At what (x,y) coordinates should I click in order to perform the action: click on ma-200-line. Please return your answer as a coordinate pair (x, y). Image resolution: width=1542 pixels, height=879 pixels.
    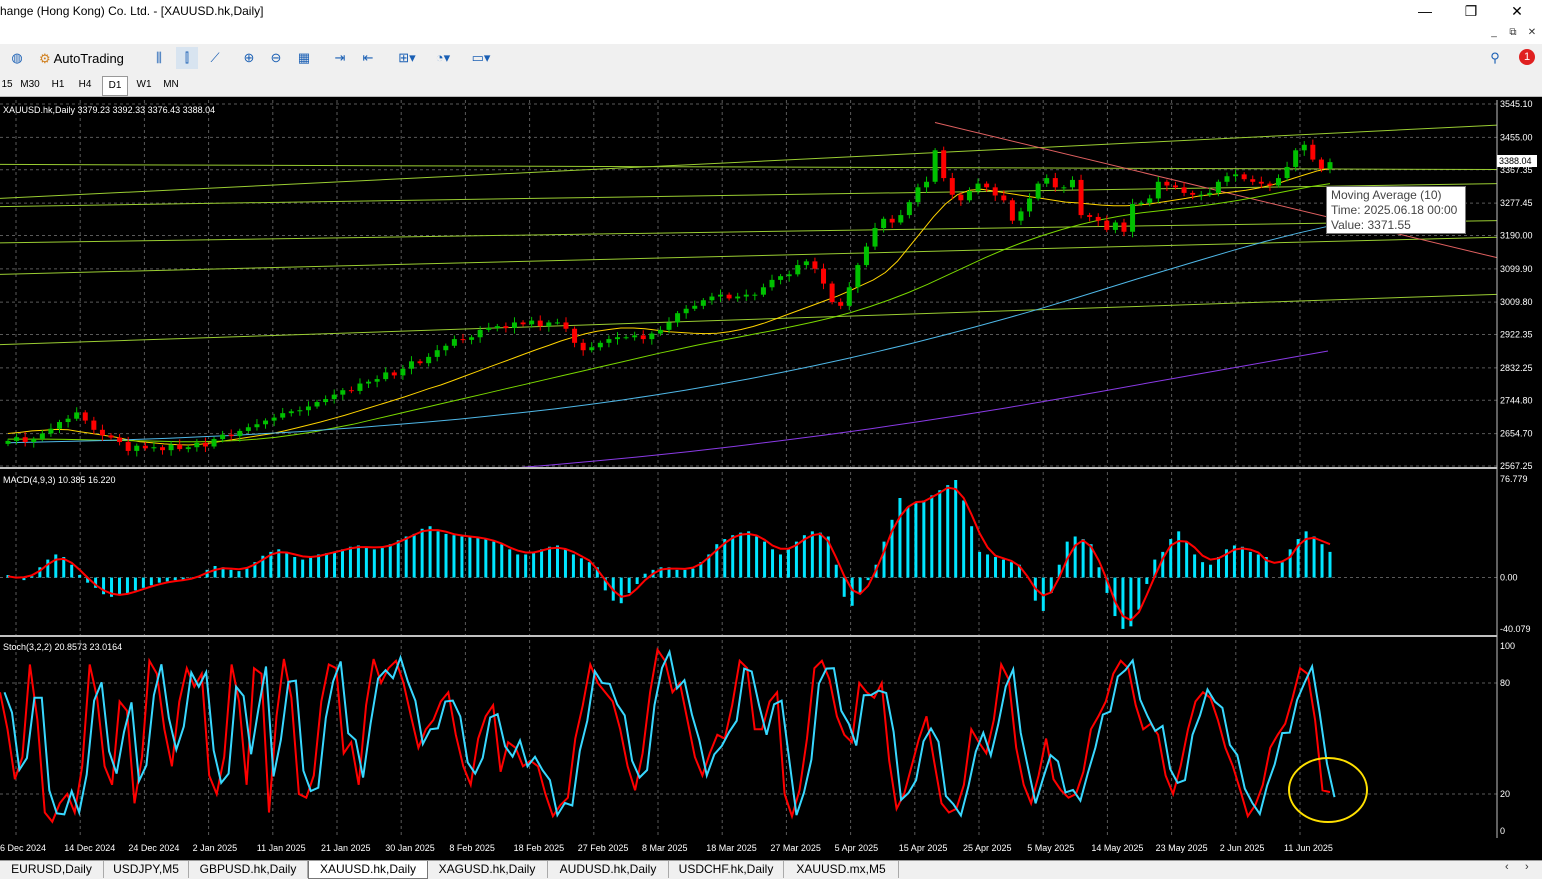
    Looking at the image, I should click on (916, 410).